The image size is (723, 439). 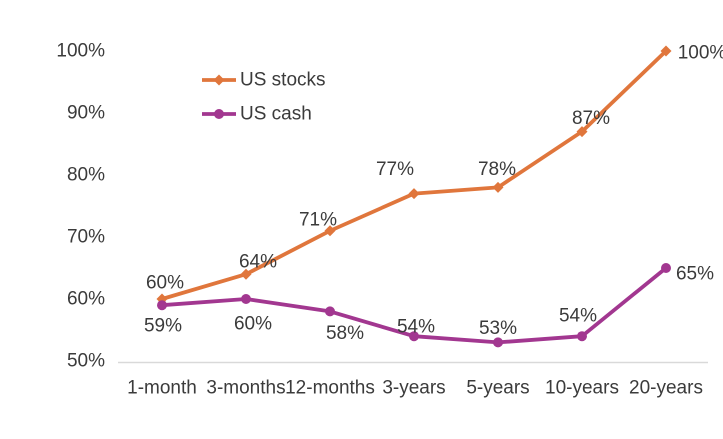 What do you see at coordinates (219, 114) in the screenshot?
I see `legend-marker-us-cash` at bounding box center [219, 114].